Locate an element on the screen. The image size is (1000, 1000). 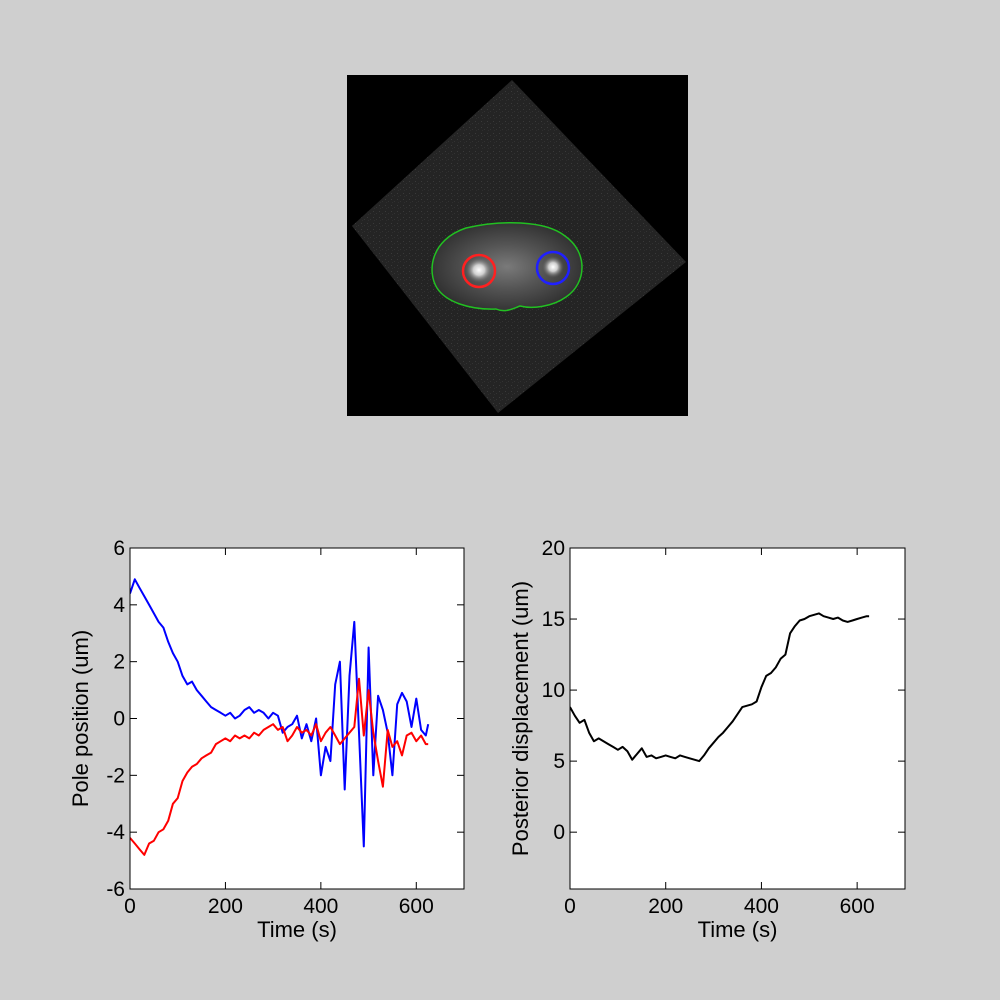
plot-area is located at coordinates (737, 718).